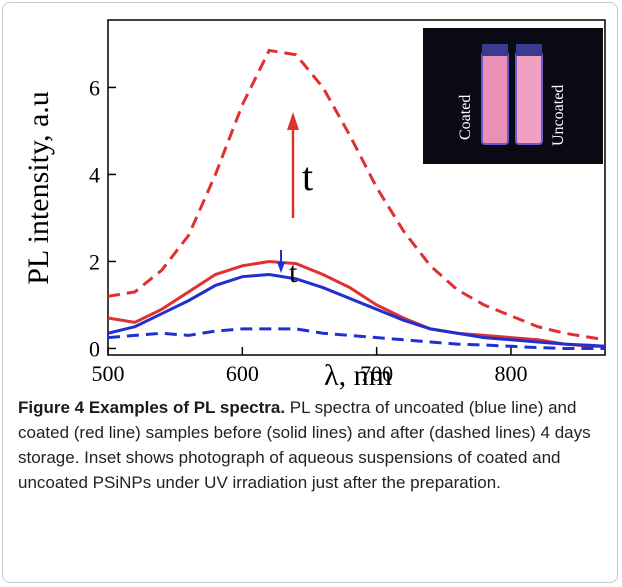  Describe the element at coordinates (376, 373) in the screenshot. I see `x-tick-label: 700` at that location.